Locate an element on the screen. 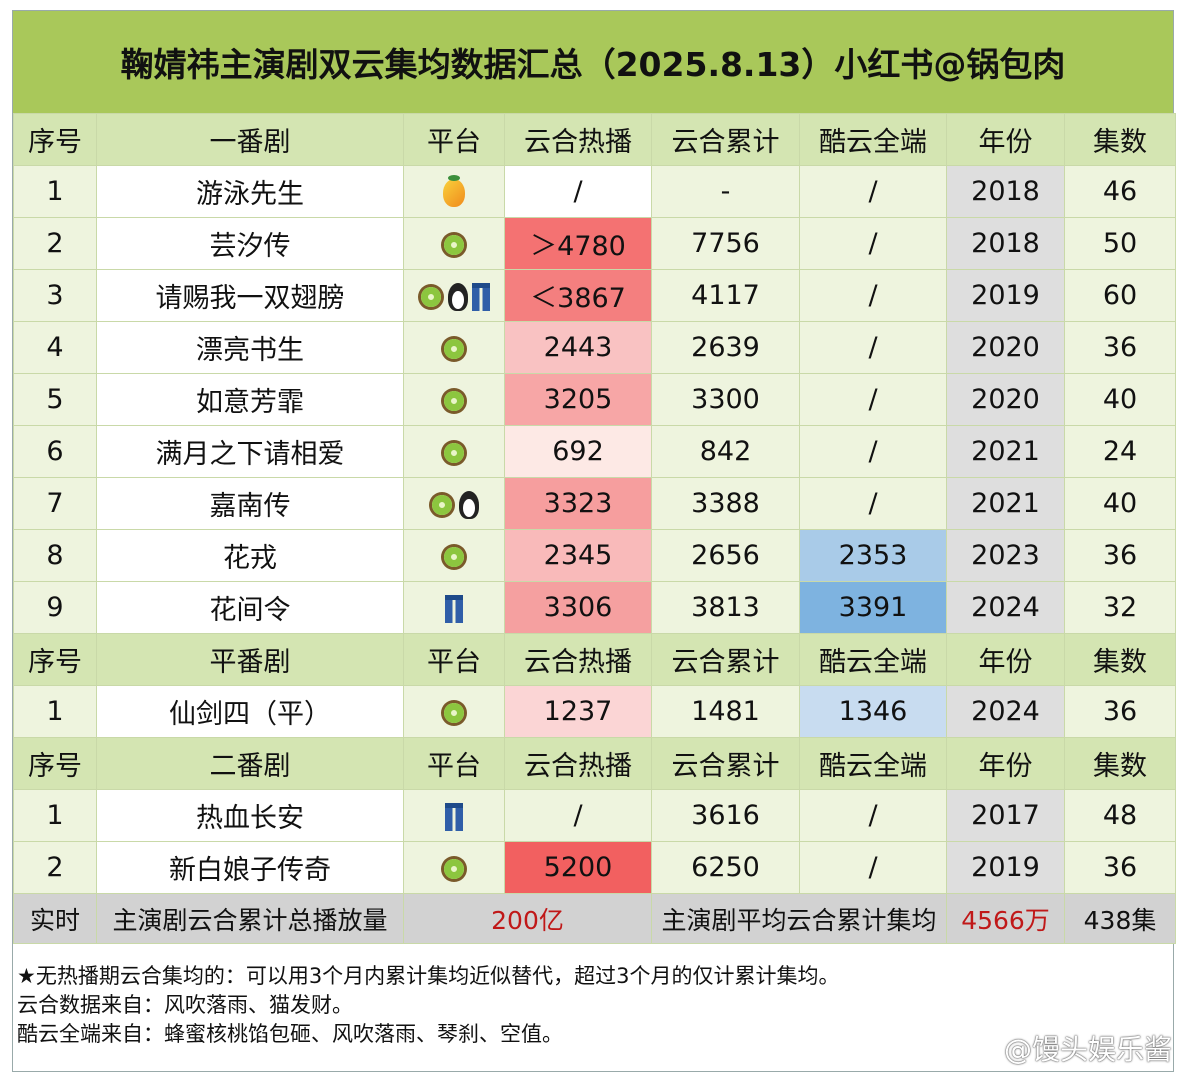  yunhe-cumulative-cell: 1481 is located at coordinates (725, 711).